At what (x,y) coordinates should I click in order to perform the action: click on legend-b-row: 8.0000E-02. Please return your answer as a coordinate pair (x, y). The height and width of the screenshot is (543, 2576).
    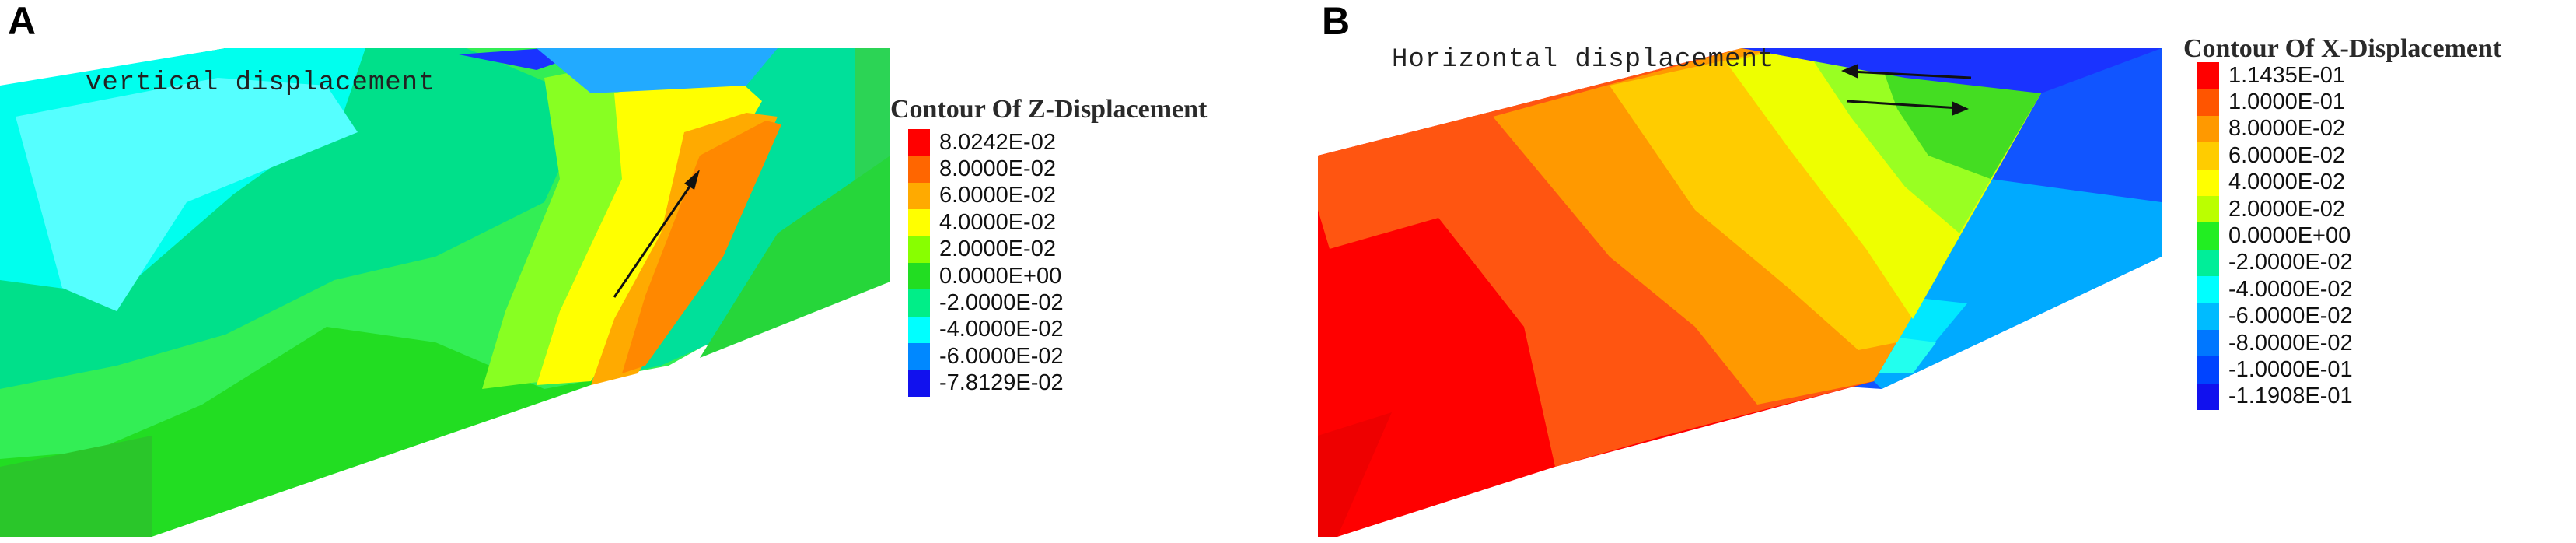
    Looking at the image, I should click on (2275, 129).